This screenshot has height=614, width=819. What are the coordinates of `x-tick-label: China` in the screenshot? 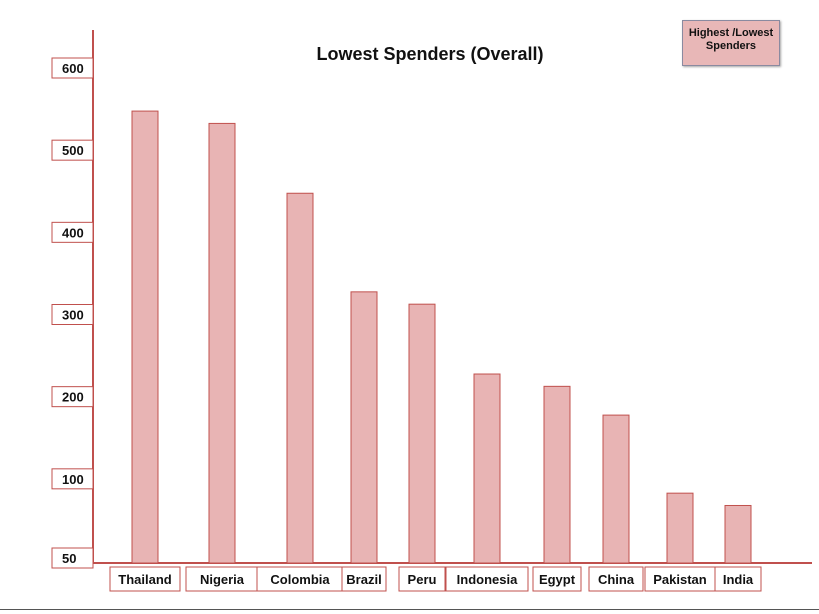 It's located at (616, 579).